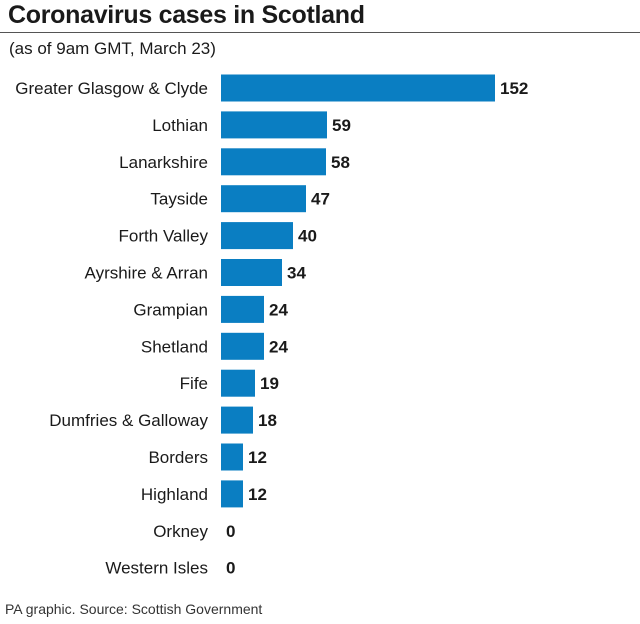 This screenshot has height=624, width=640. I want to click on category-label: Greater Glasgow & Clyde, so click(111, 88).